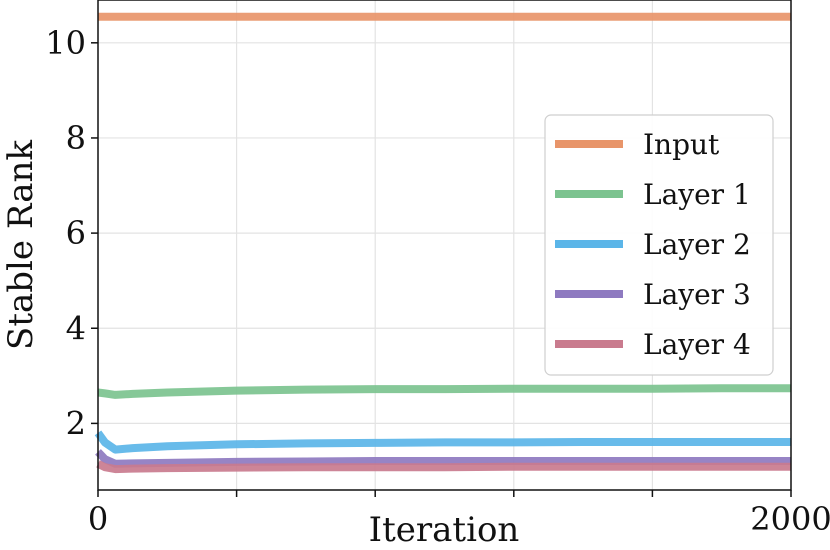  Describe the element at coordinates (21, 245) in the screenshot. I see `y-axis-label: Stable Rank` at that location.